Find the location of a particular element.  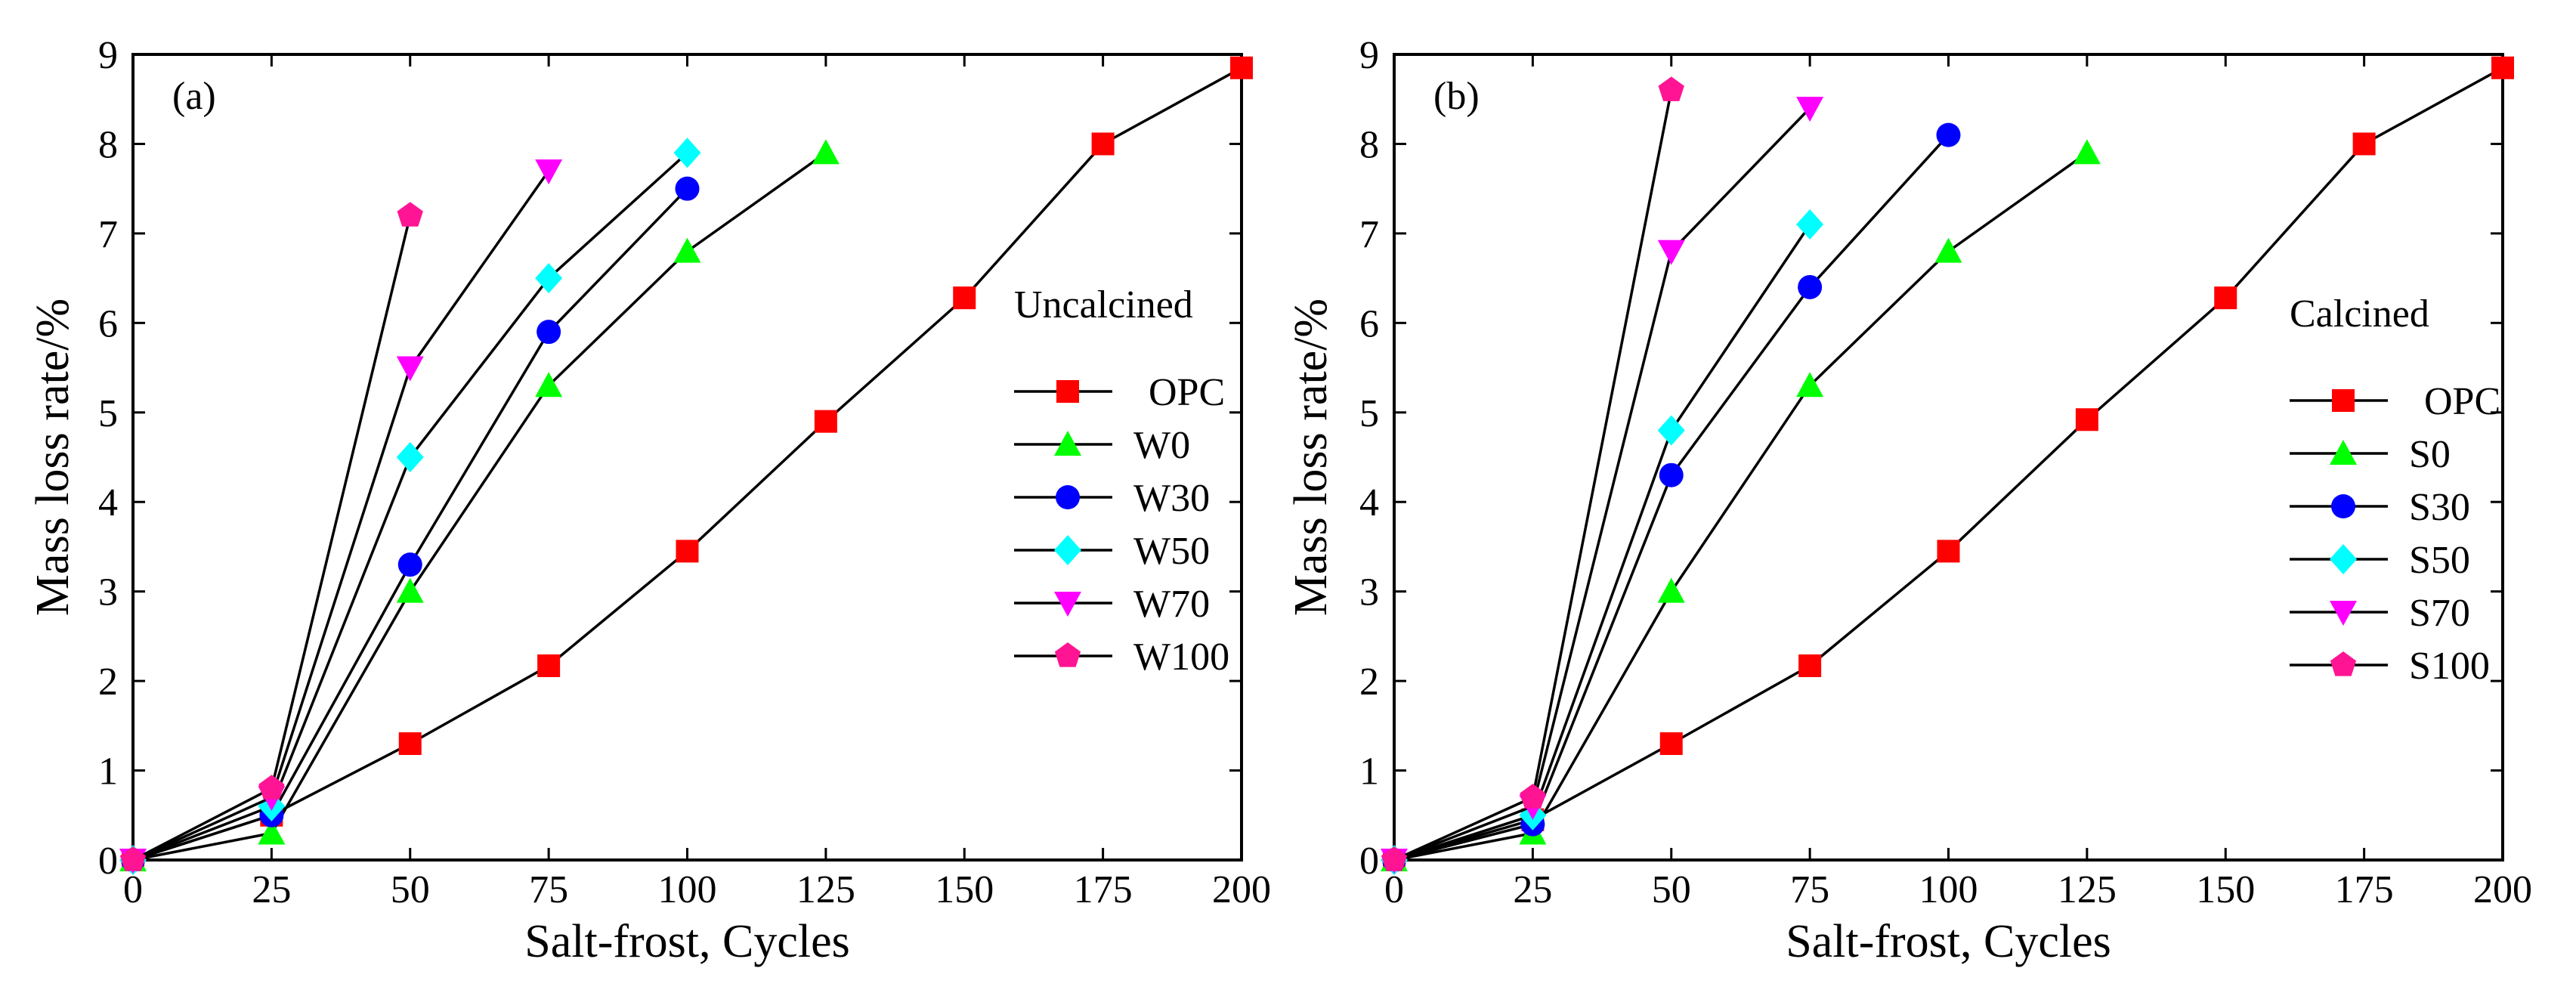

panel-label: (b) is located at coordinates (1456, 96).